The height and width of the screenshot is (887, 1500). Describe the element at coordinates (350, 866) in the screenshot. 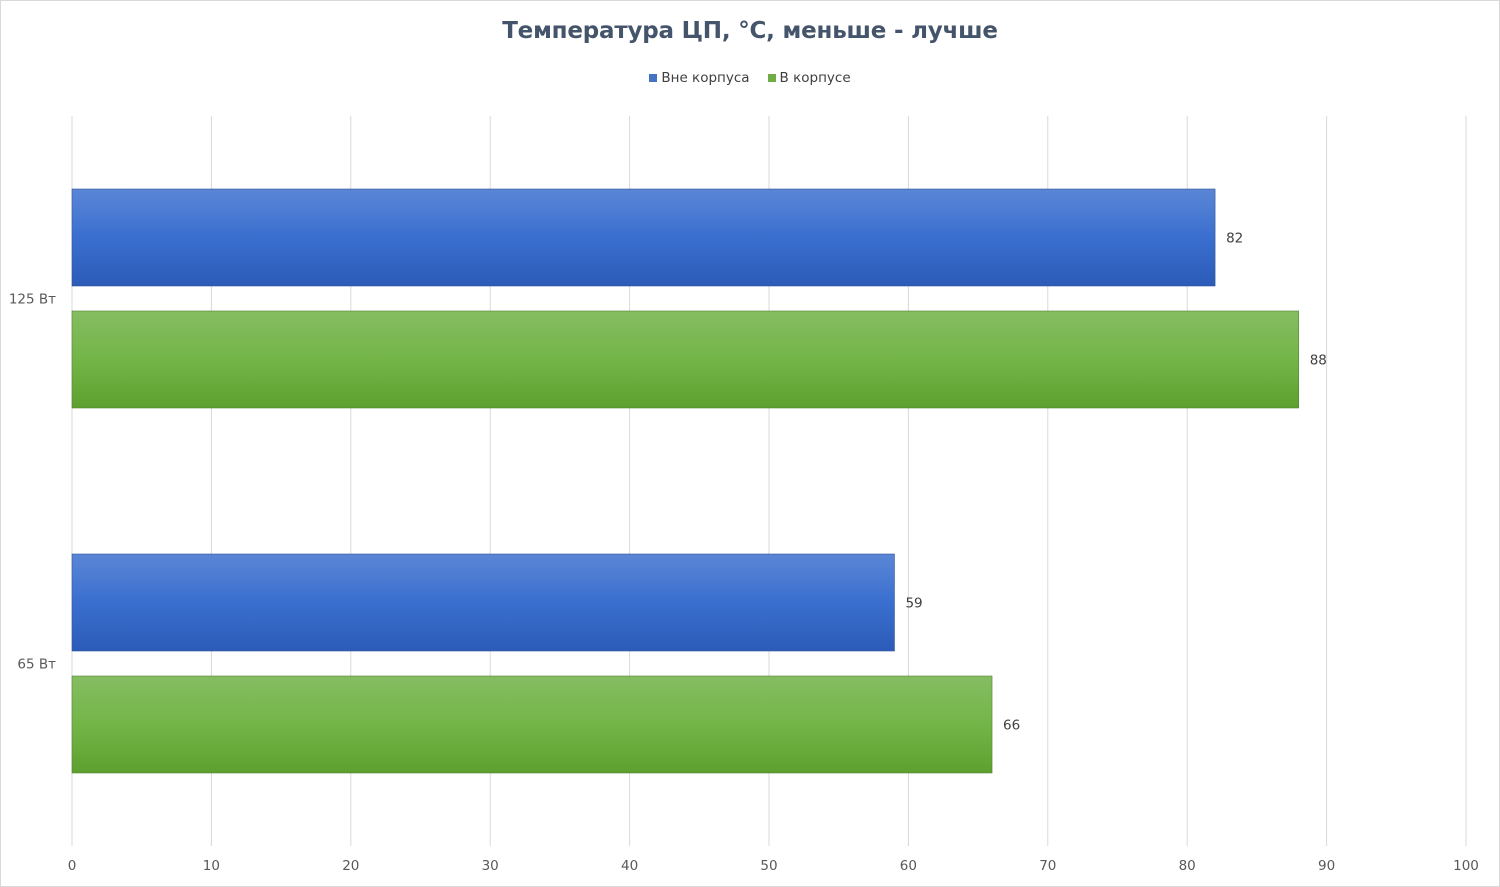

I see `x-tick-label-20: 20` at that location.